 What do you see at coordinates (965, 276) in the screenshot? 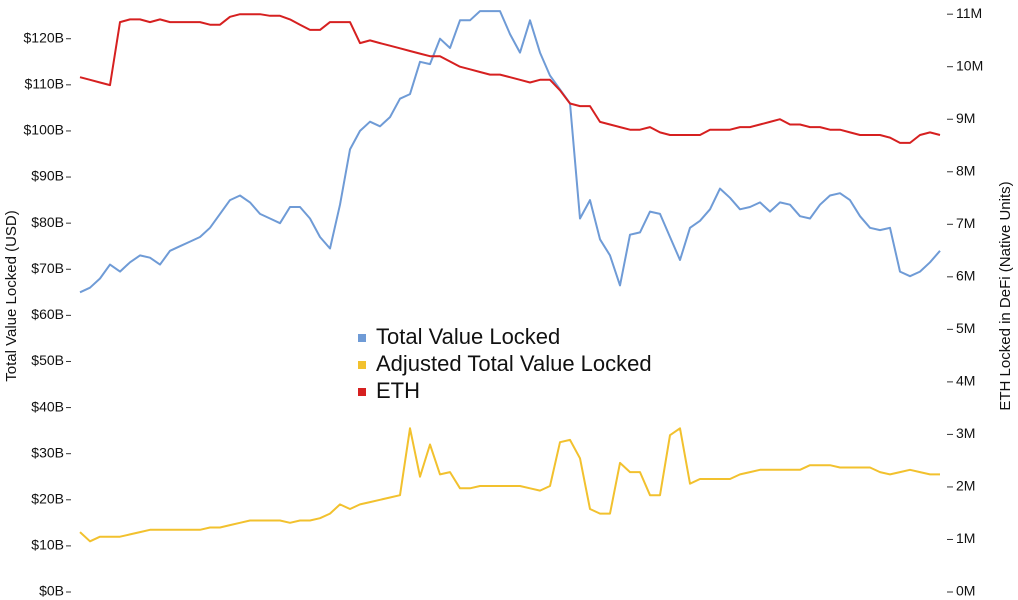
I see `y2-tick-label: 6M` at bounding box center [965, 276].